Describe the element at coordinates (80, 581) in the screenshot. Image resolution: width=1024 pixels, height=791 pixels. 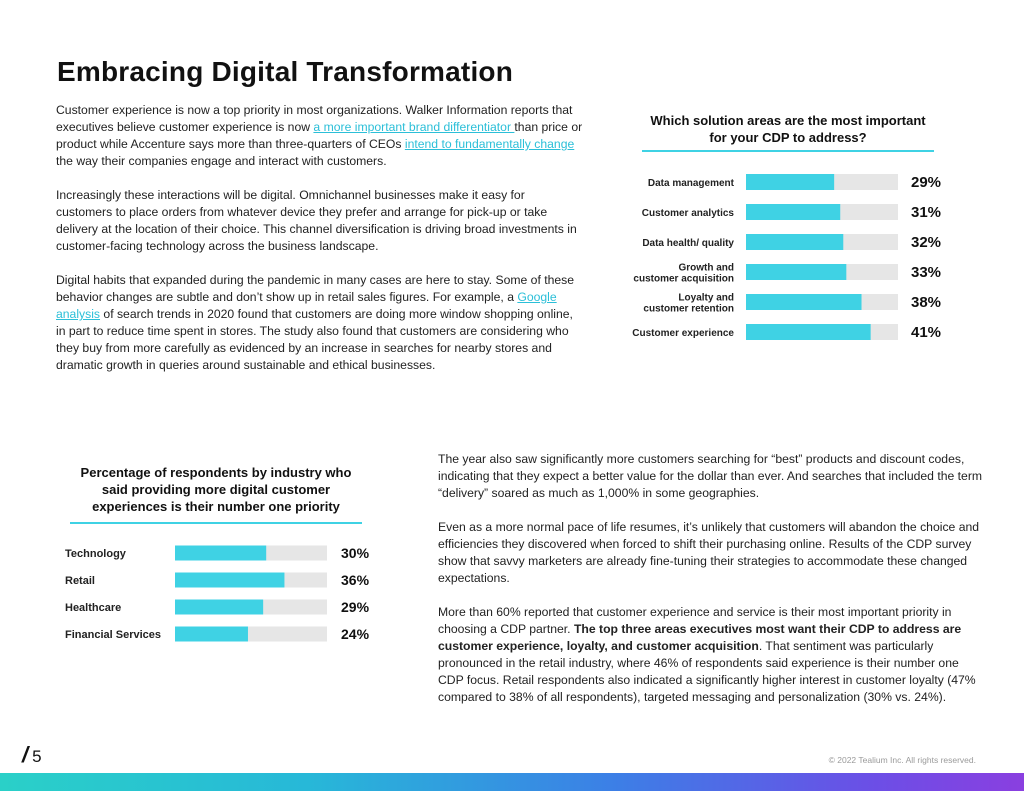
I see `category-label: Retail` at that location.